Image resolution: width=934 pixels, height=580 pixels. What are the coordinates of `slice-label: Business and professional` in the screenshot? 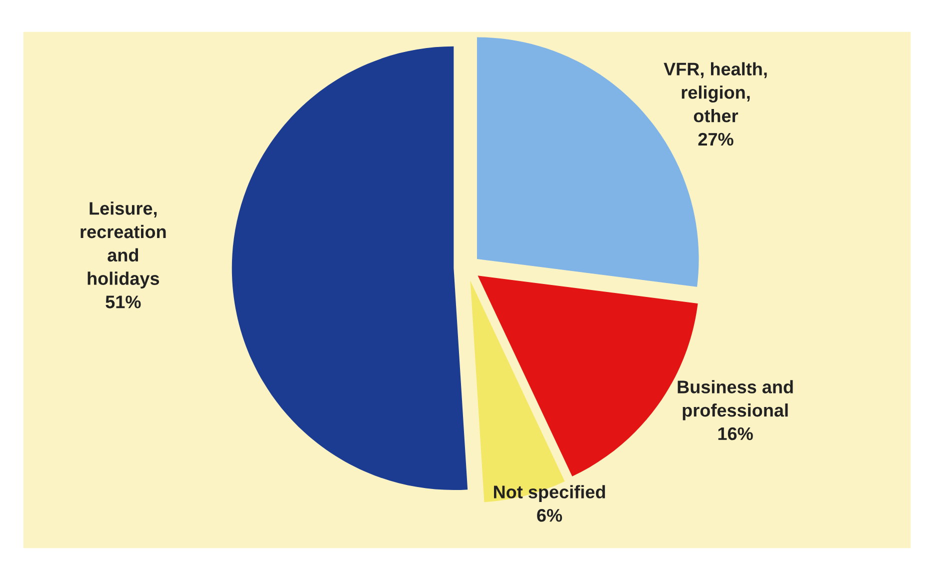 It's located at (735, 400).